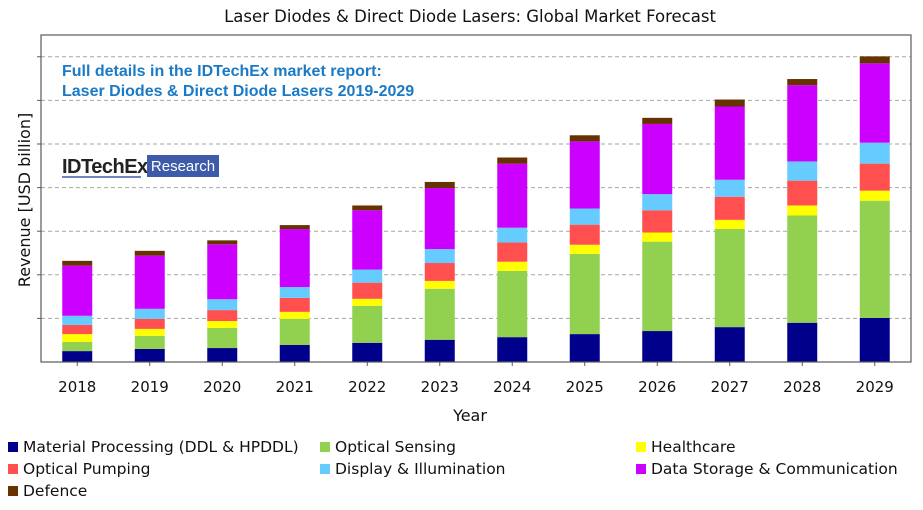 The height and width of the screenshot is (510, 923). I want to click on legend-label: Optical Sensing, so click(395, 447).